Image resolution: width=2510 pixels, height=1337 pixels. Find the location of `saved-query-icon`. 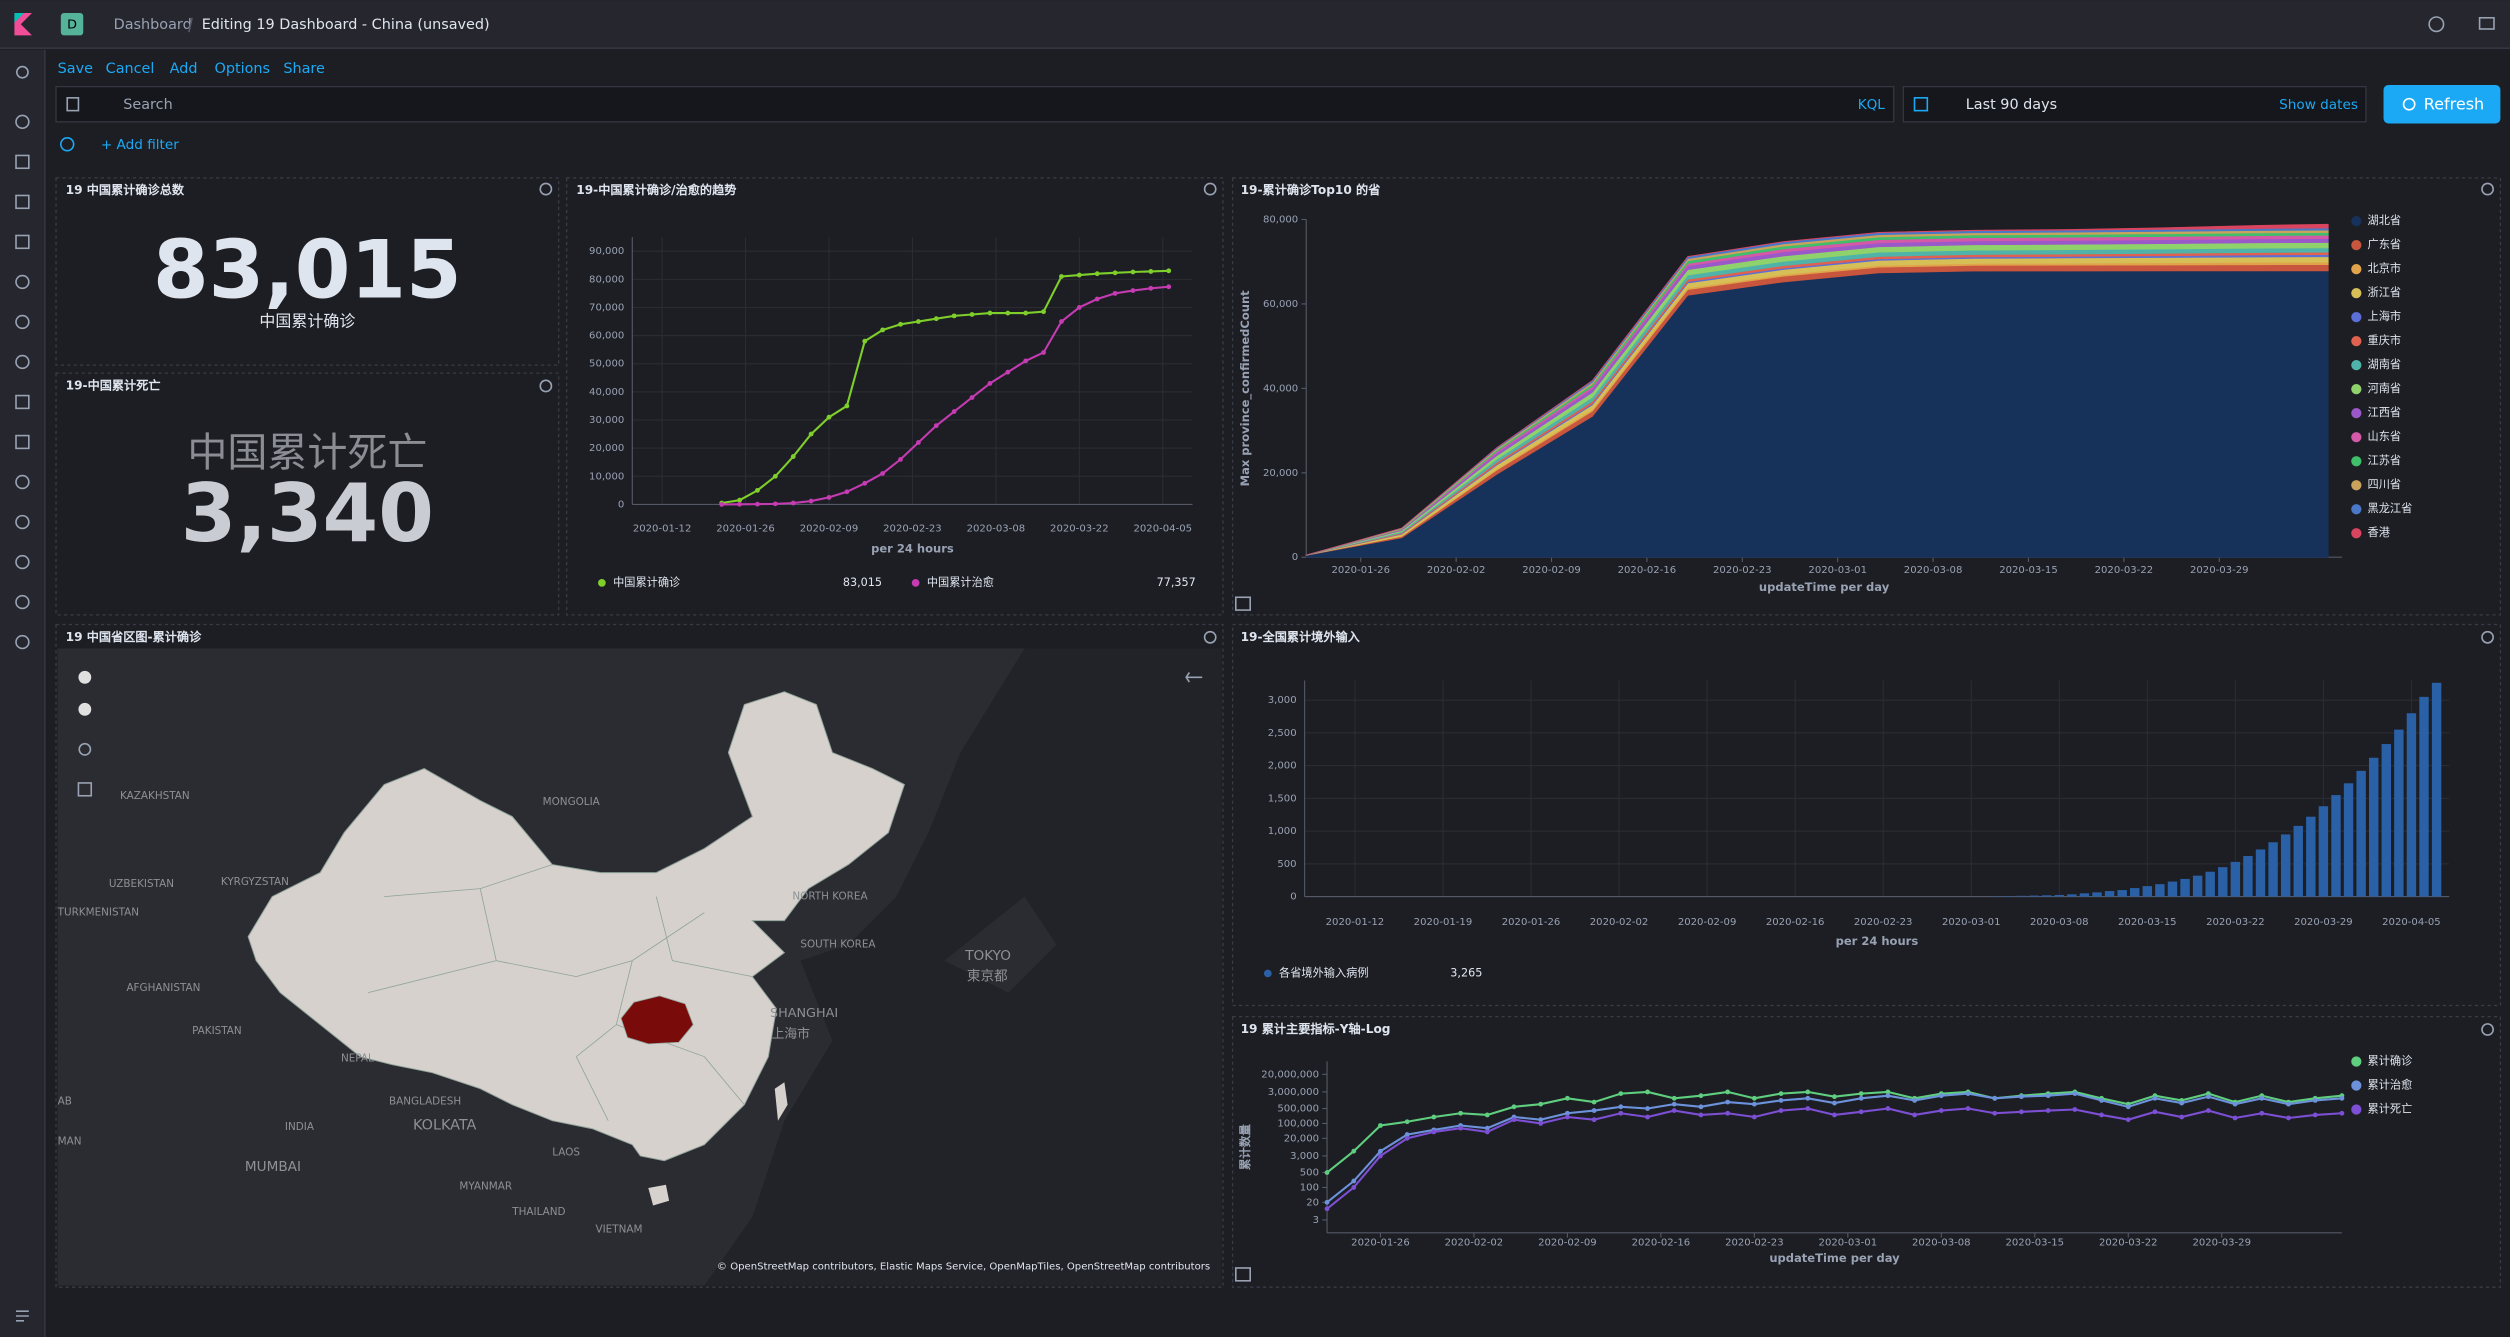

saved-query-icon is located at coordinates (73, 104).